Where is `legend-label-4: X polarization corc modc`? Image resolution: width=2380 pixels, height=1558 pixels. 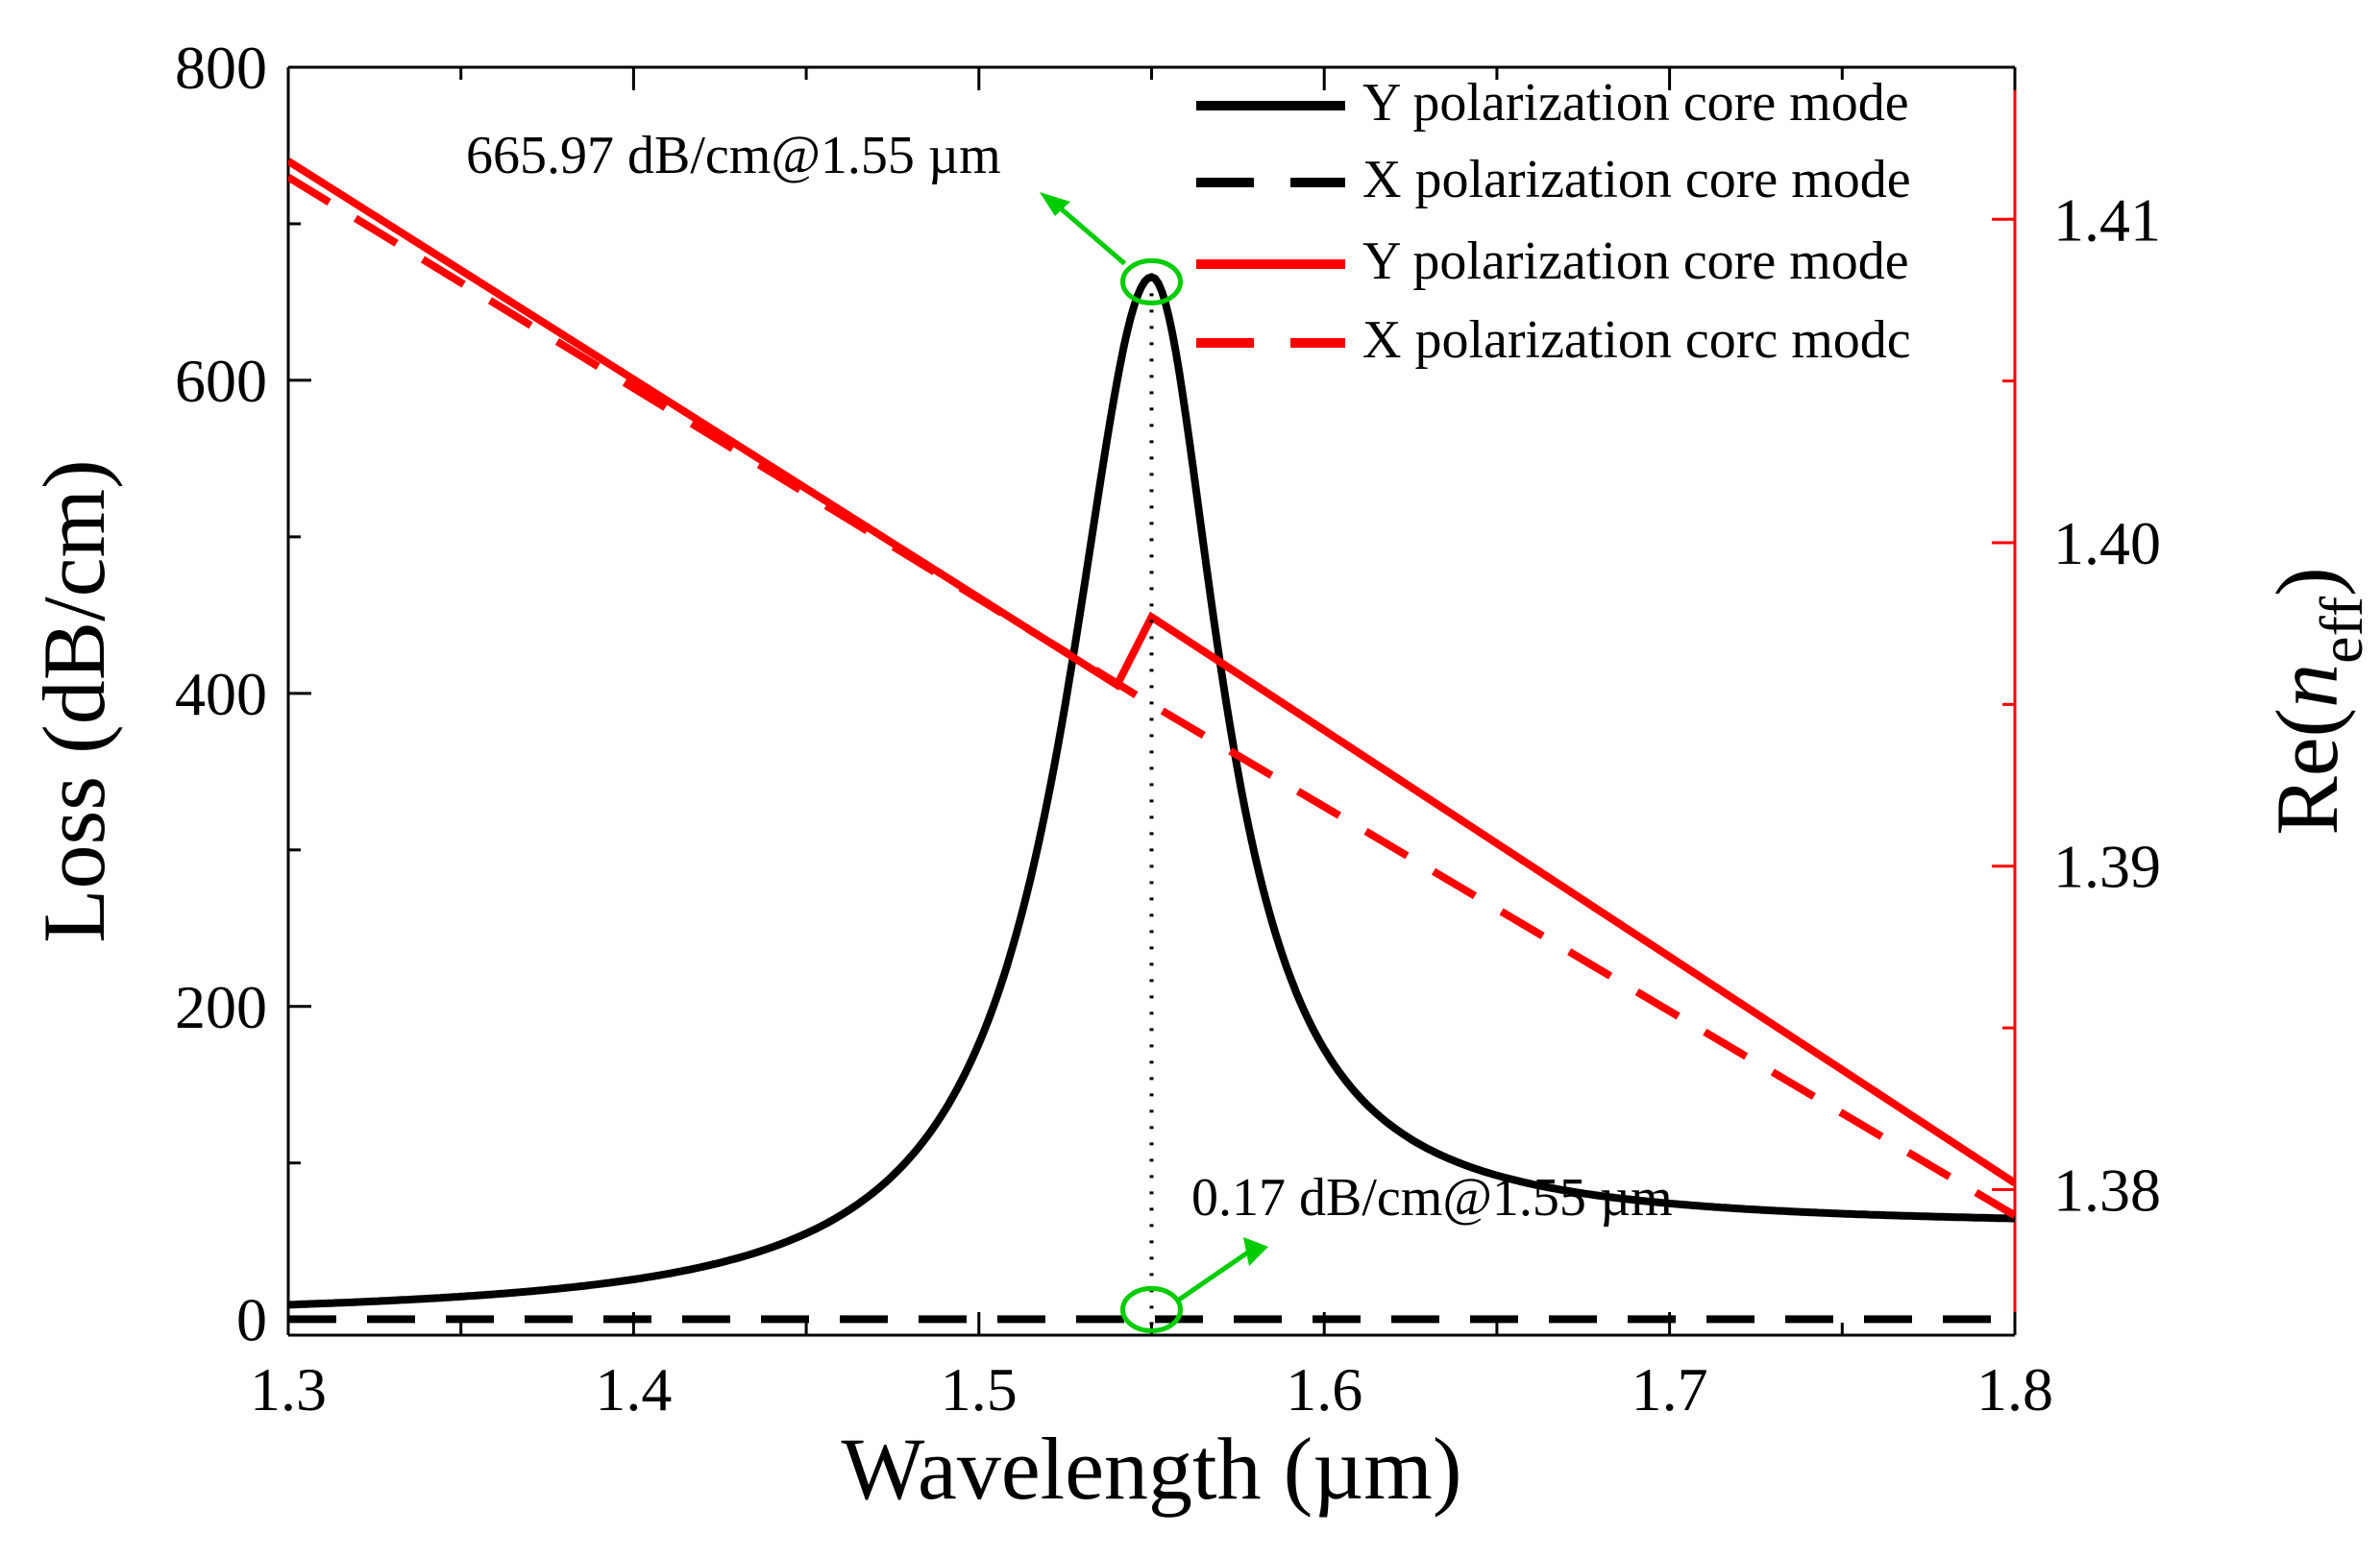 legend-label-4: X polarization corc modc is located at coordinates (1637, 340).